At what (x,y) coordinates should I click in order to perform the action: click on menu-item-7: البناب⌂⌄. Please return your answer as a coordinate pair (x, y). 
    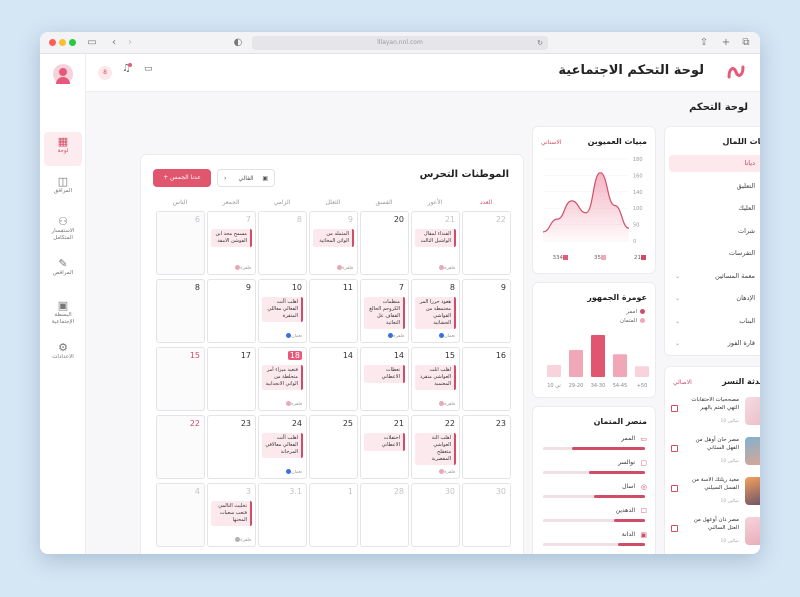
    Looking at the image, I should click on (714, 321).